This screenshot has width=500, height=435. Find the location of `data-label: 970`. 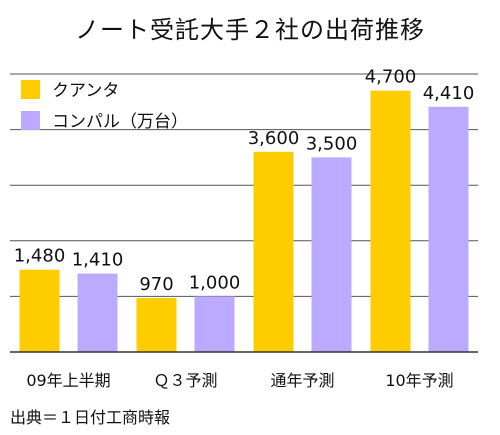

data-label: 970 is located at coordinates (156, 284).